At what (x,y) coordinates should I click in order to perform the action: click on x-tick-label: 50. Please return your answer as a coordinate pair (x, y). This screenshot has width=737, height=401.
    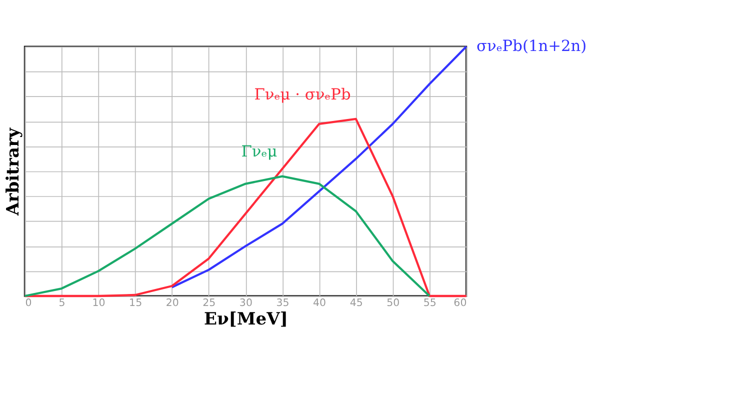
    Looking at the image, I should click on (393, 302).